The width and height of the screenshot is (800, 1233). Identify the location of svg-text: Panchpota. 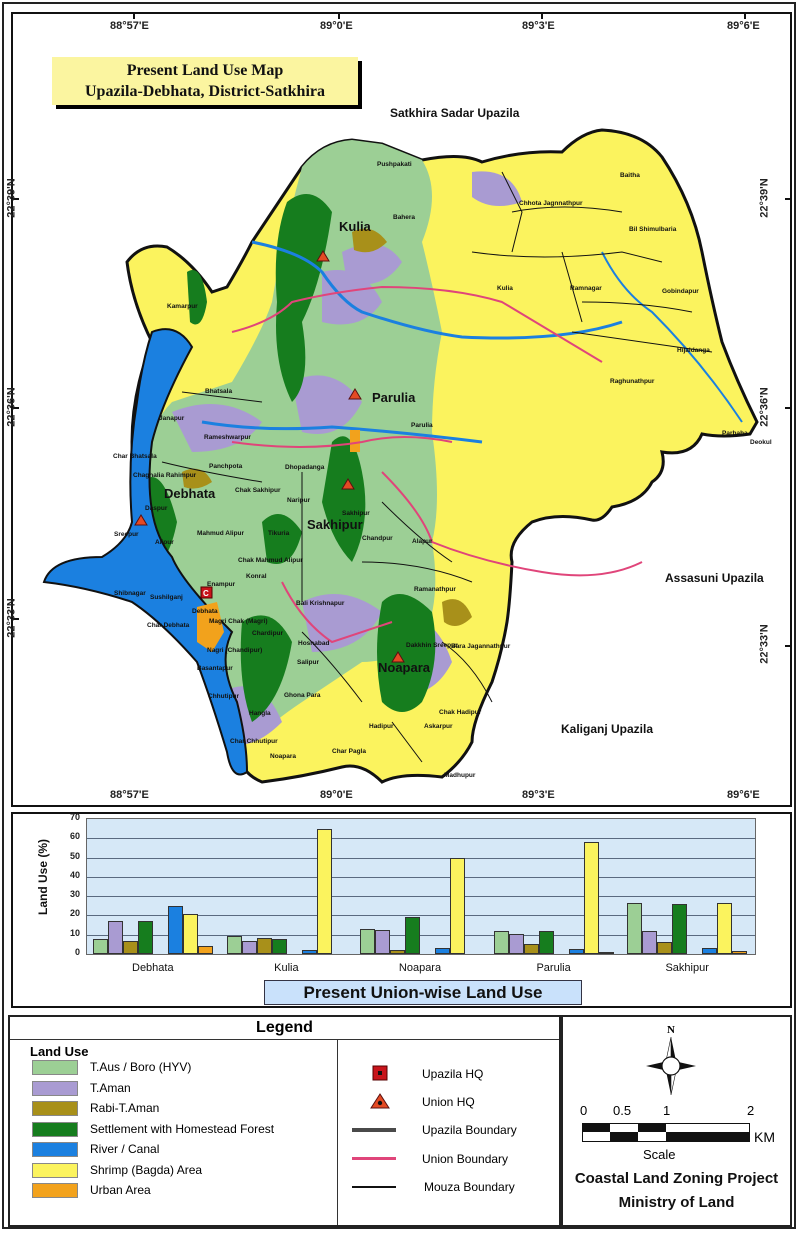
(226, 466).